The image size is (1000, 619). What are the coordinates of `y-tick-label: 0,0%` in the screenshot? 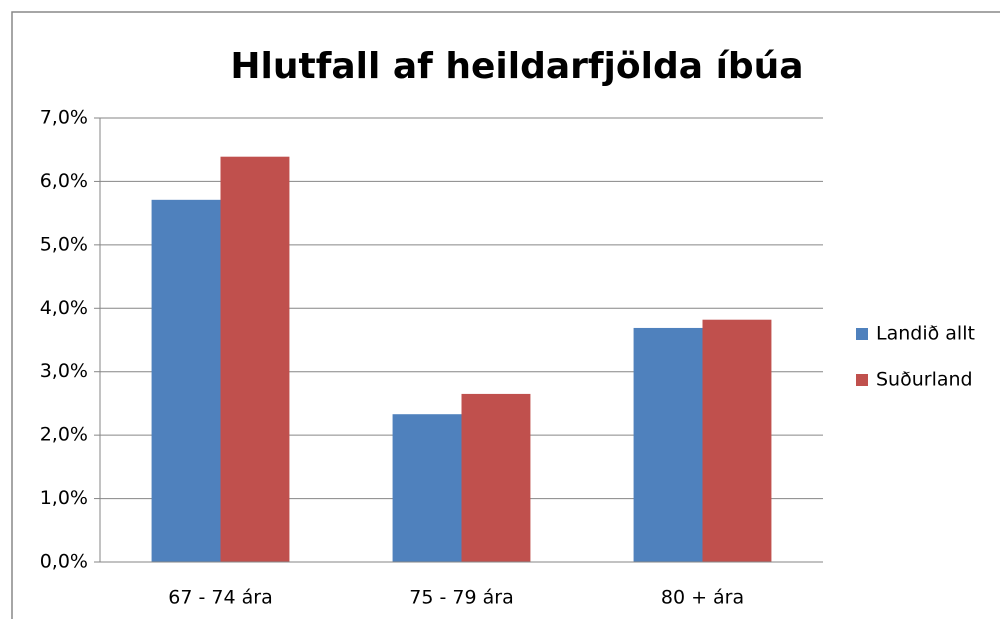 It's located at (64, 562).